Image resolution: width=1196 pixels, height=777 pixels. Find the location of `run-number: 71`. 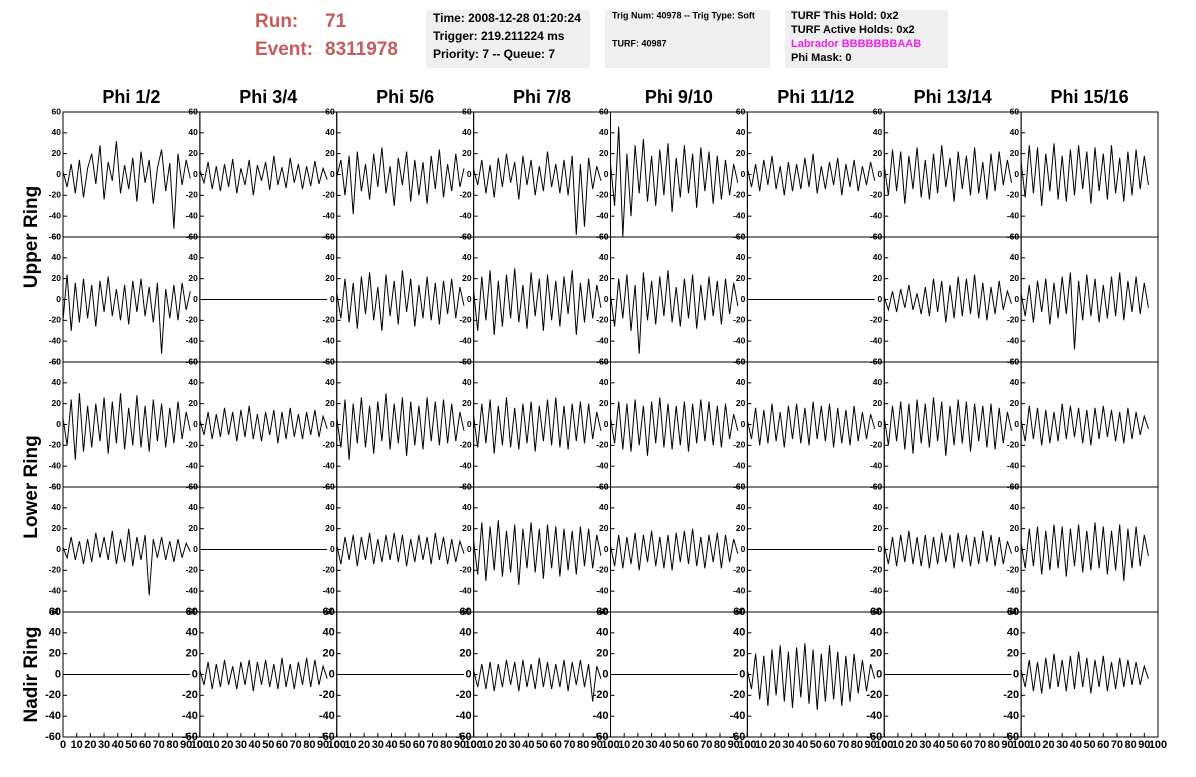

run-number: 71 is located at coordinates (336, 21).